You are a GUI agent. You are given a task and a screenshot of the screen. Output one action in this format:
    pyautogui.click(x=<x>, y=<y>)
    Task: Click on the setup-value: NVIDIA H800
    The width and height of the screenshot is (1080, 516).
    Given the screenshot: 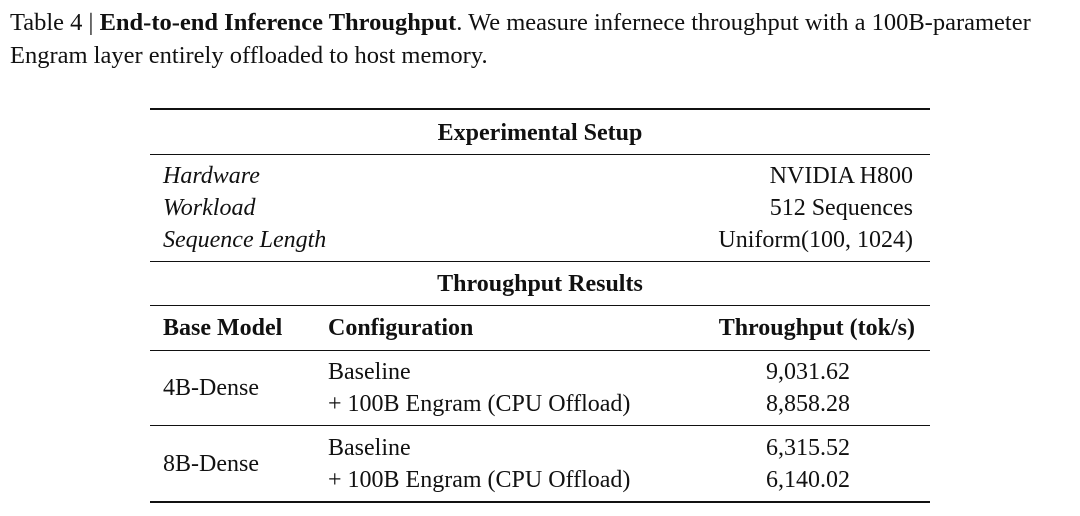 What is the action you would take?
    pyautogui.click(x=841, y=176)
    